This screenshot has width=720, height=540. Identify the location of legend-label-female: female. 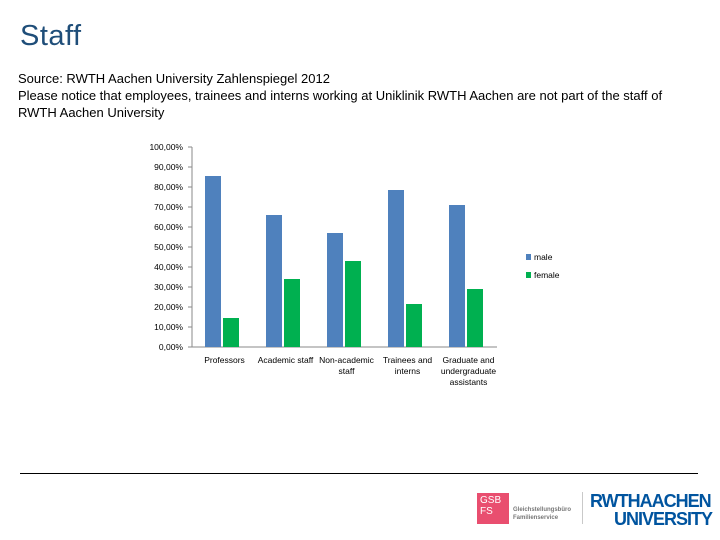
(547, 275).